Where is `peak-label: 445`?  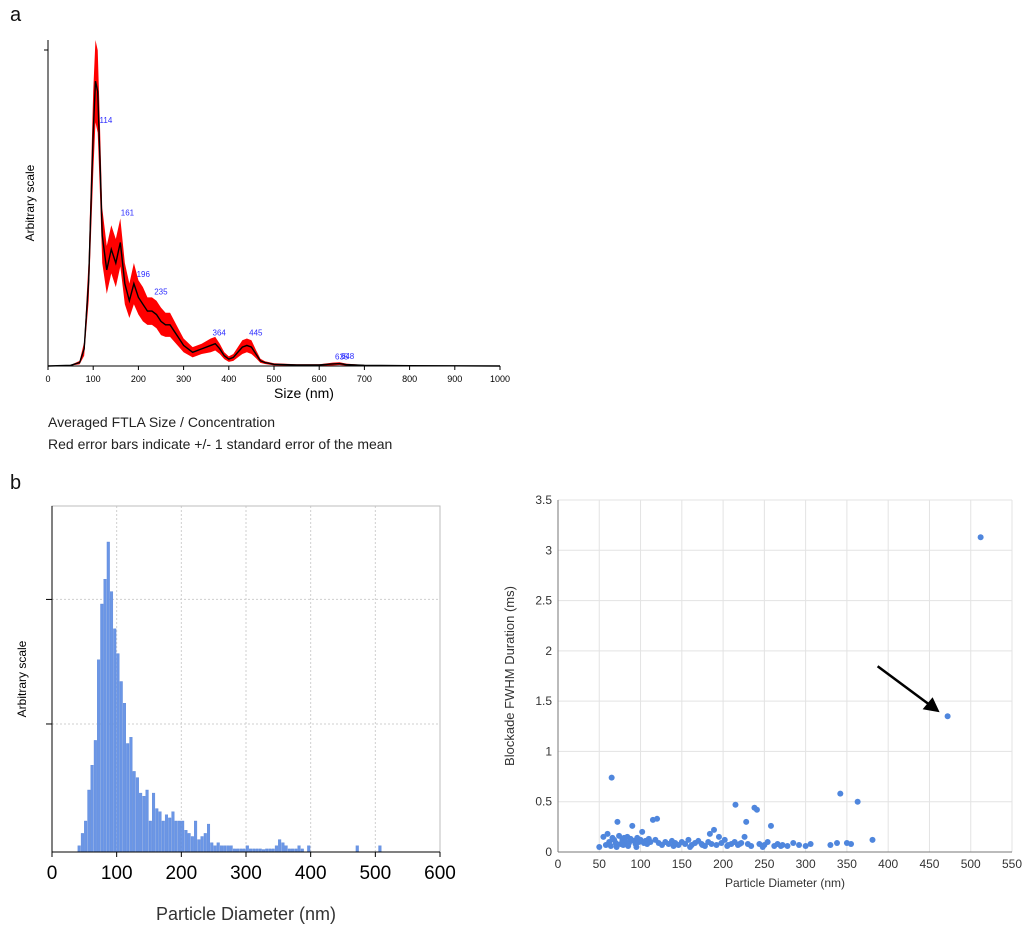
peak-label: 445 is located at coordinates (256, 333).